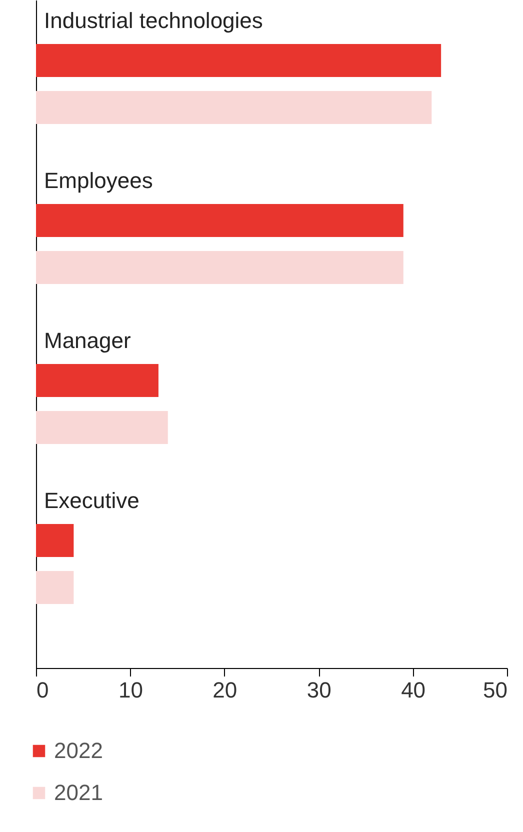  What do you see at coordinates (130, 690) in the screenshot?
I see `x-tick-label: 10` at bounding box center [130, 690].